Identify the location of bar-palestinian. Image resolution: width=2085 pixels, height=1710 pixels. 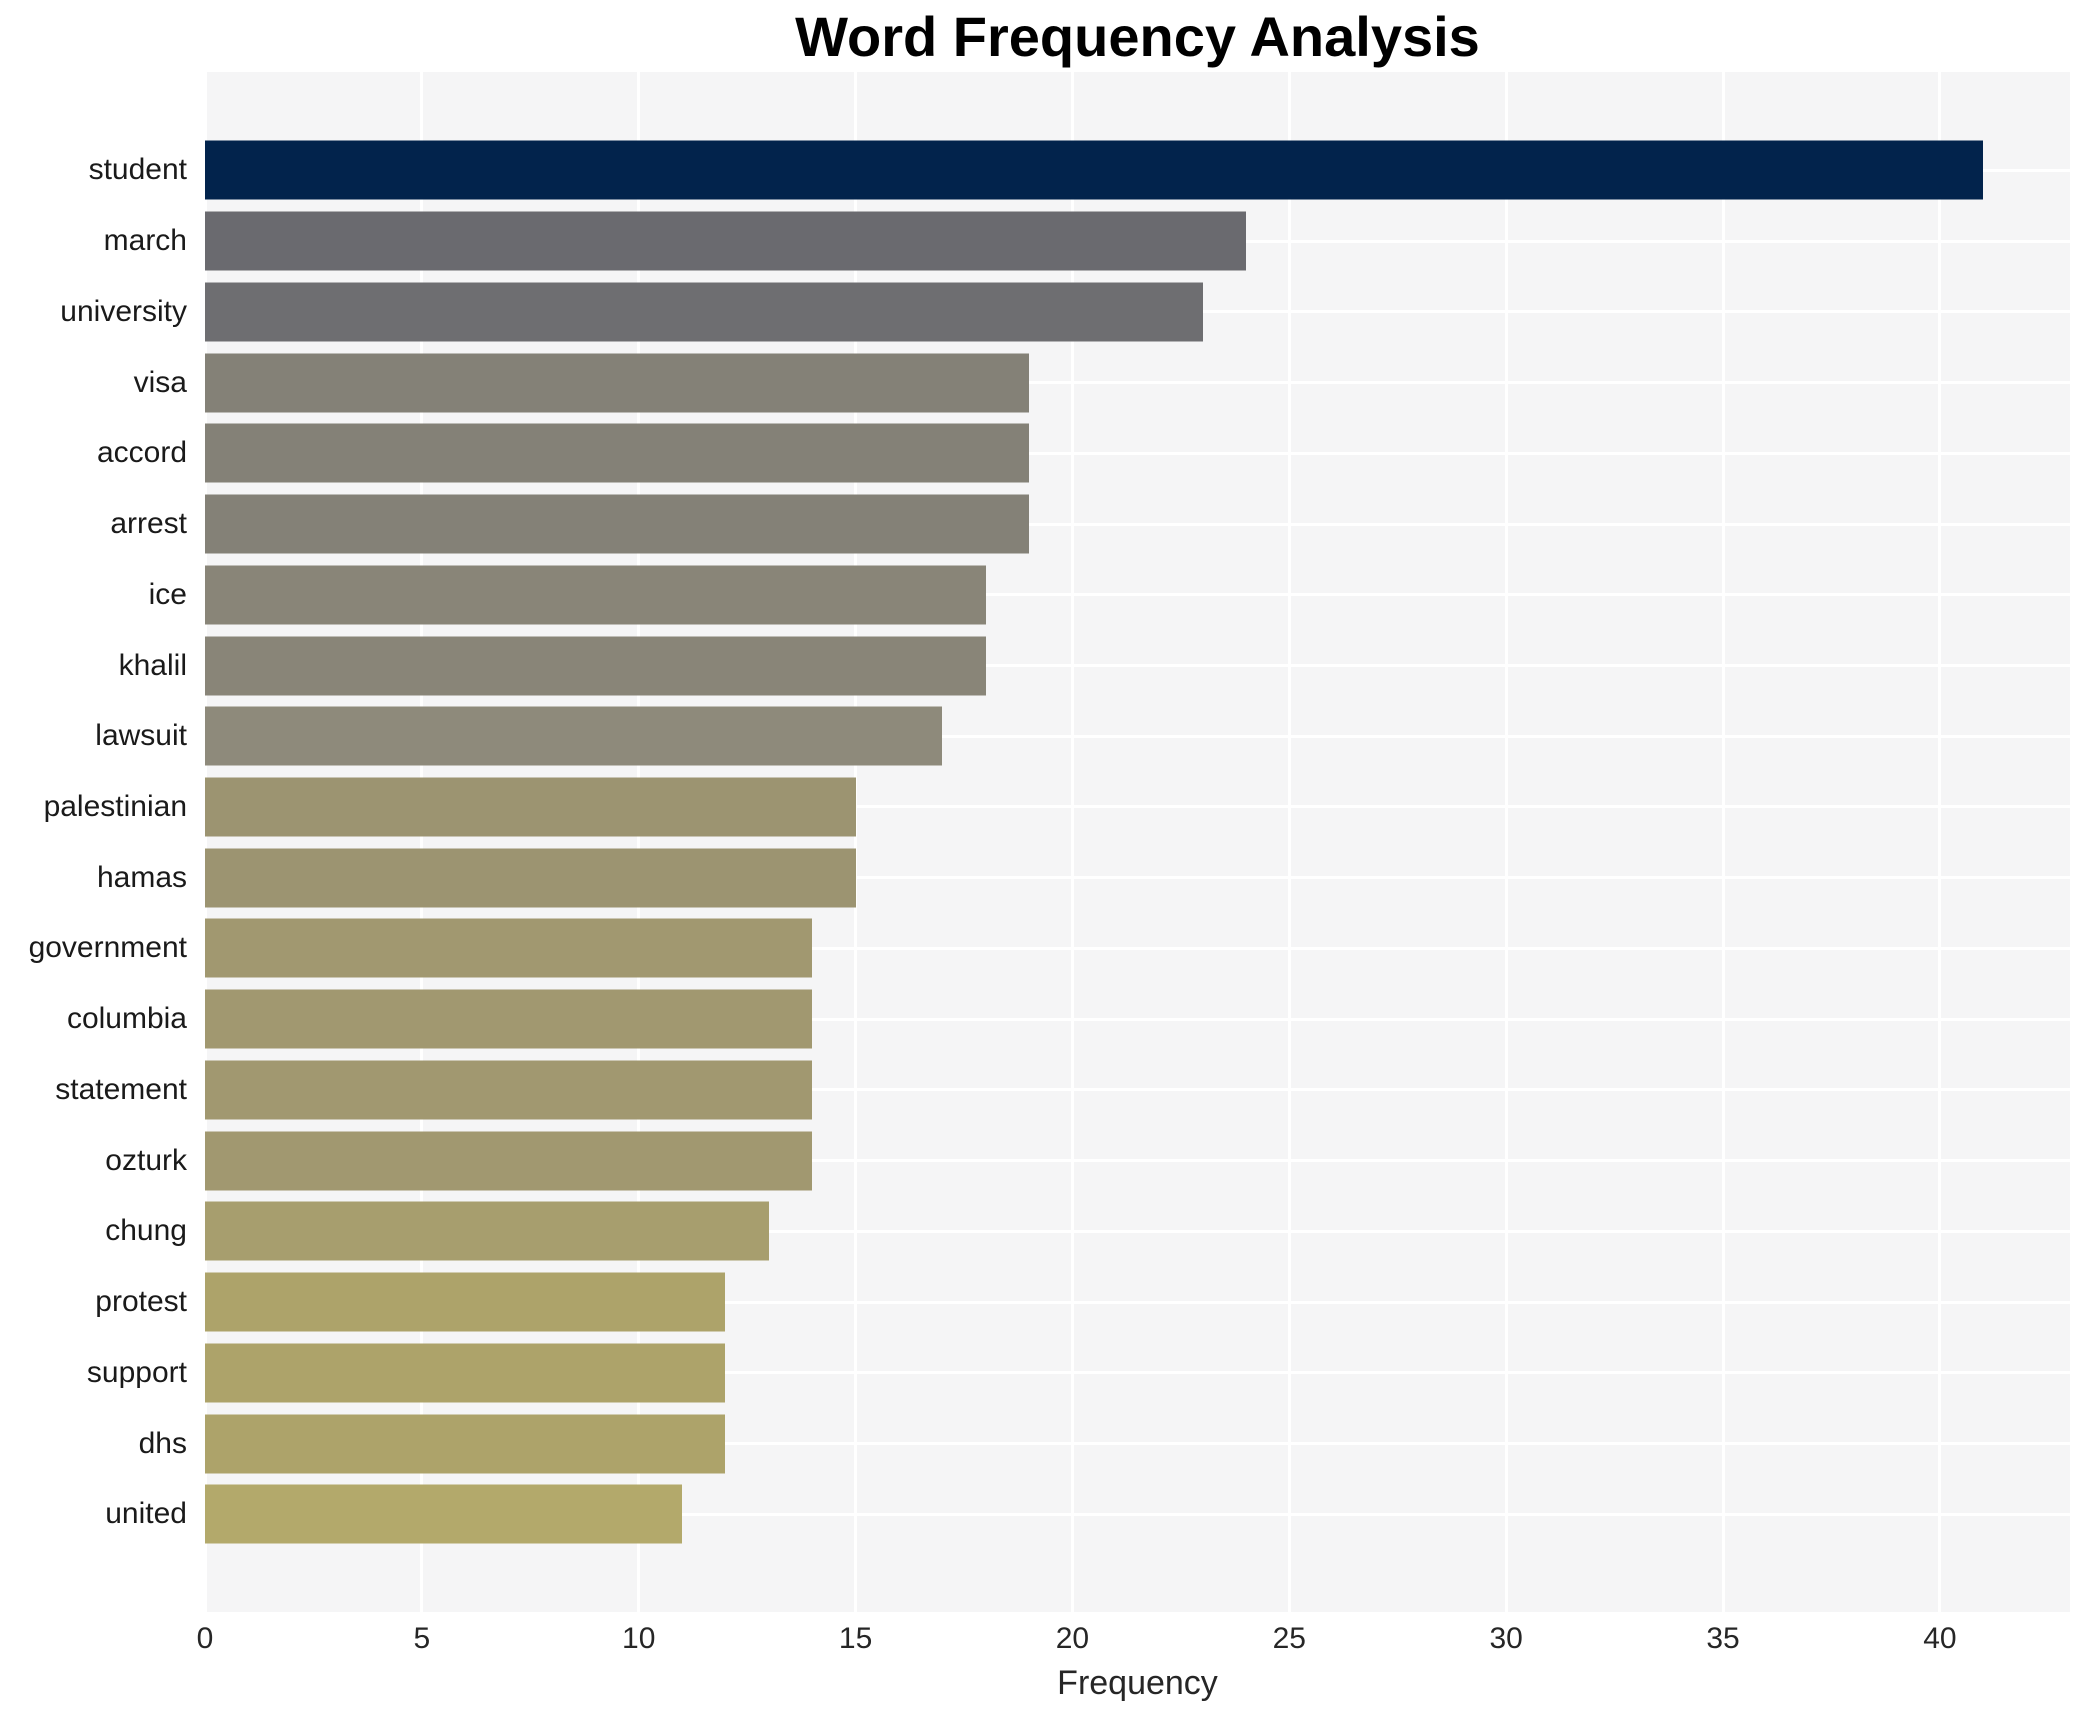
(530, 807).